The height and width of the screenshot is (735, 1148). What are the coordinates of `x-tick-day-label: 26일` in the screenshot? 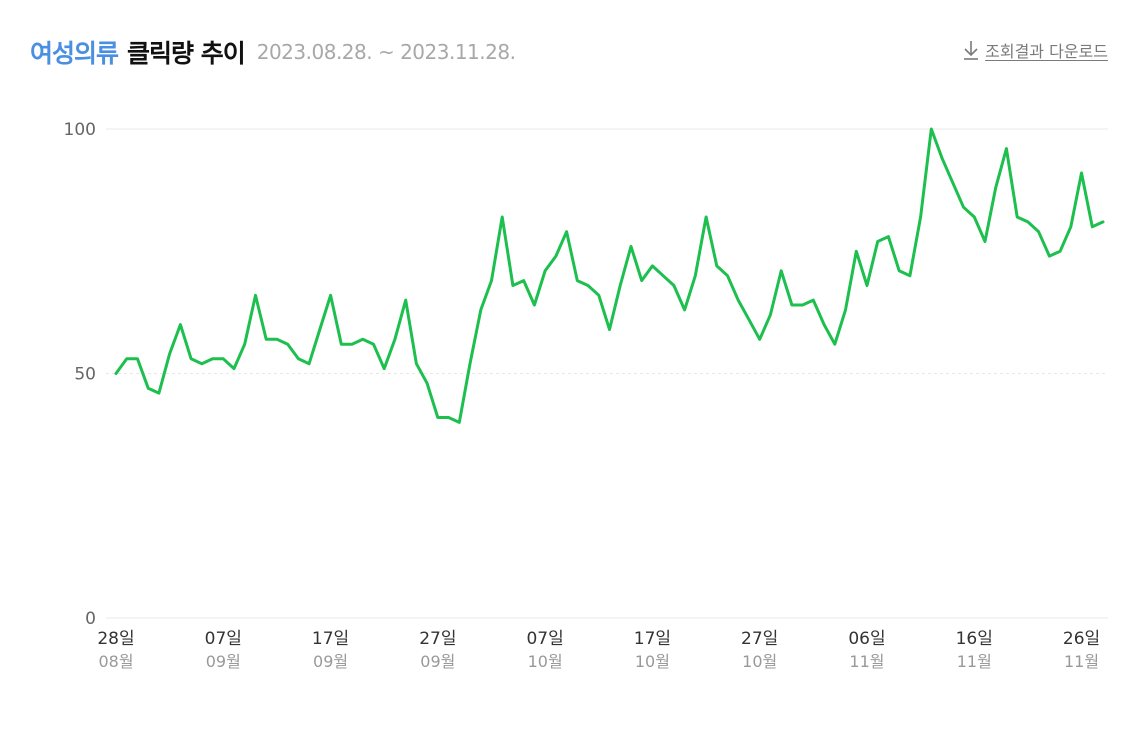 It's located at (1081, 639).